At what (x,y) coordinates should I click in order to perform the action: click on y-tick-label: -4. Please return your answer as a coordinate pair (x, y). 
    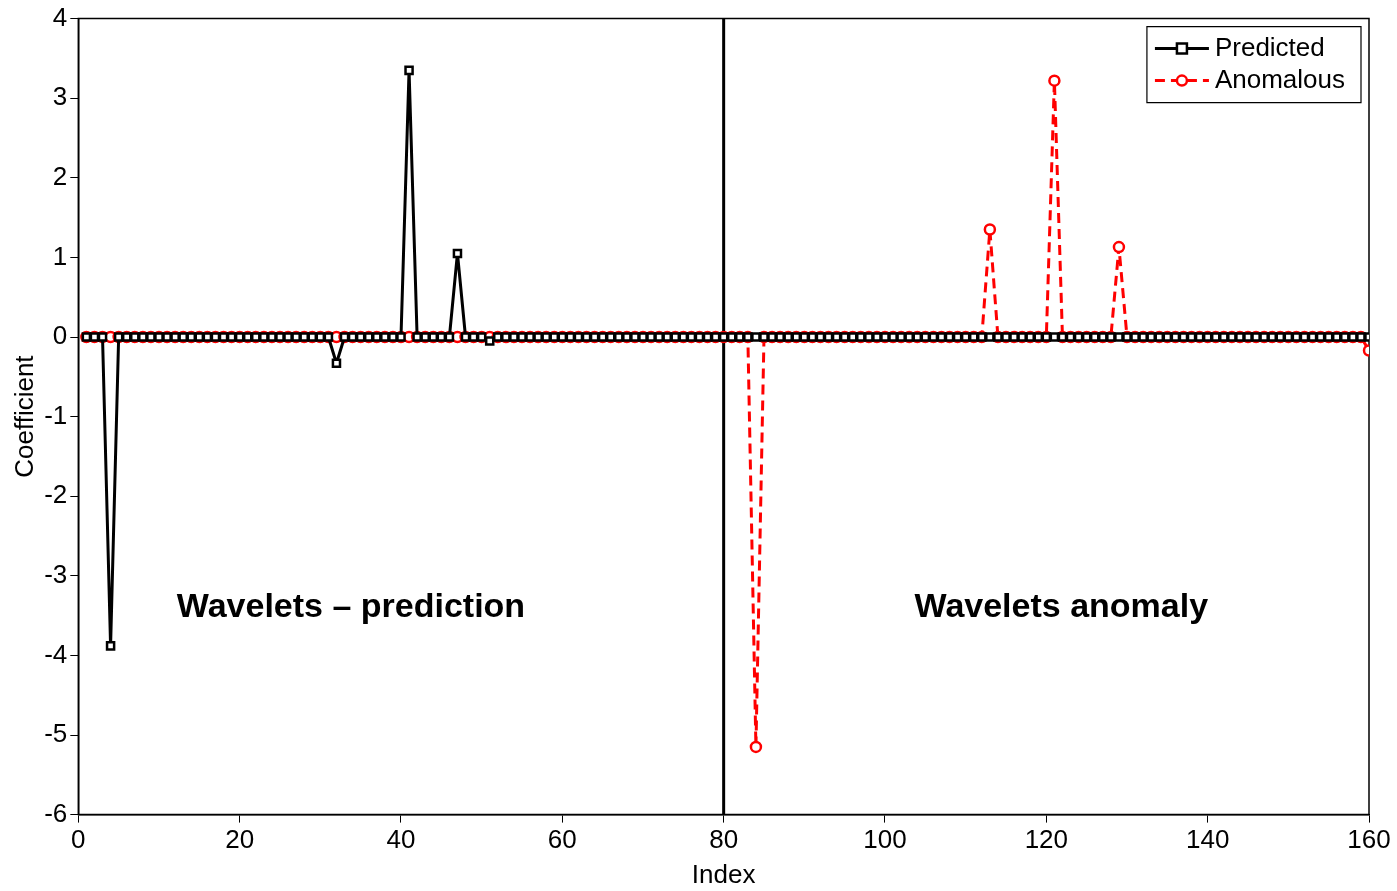
    Looking at the image, I should click on (56, 653).